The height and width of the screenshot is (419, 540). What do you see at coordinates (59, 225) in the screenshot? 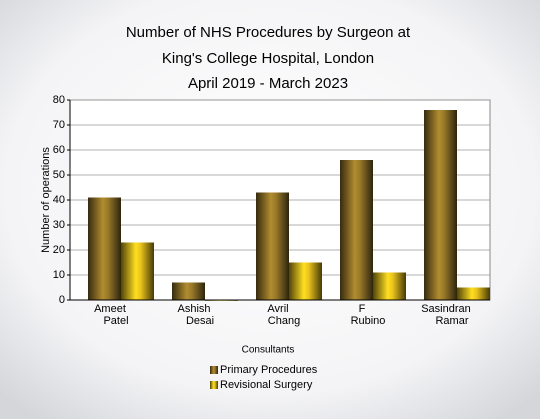
I see `y-tick-label: 30` at bounding box center [59, 225].